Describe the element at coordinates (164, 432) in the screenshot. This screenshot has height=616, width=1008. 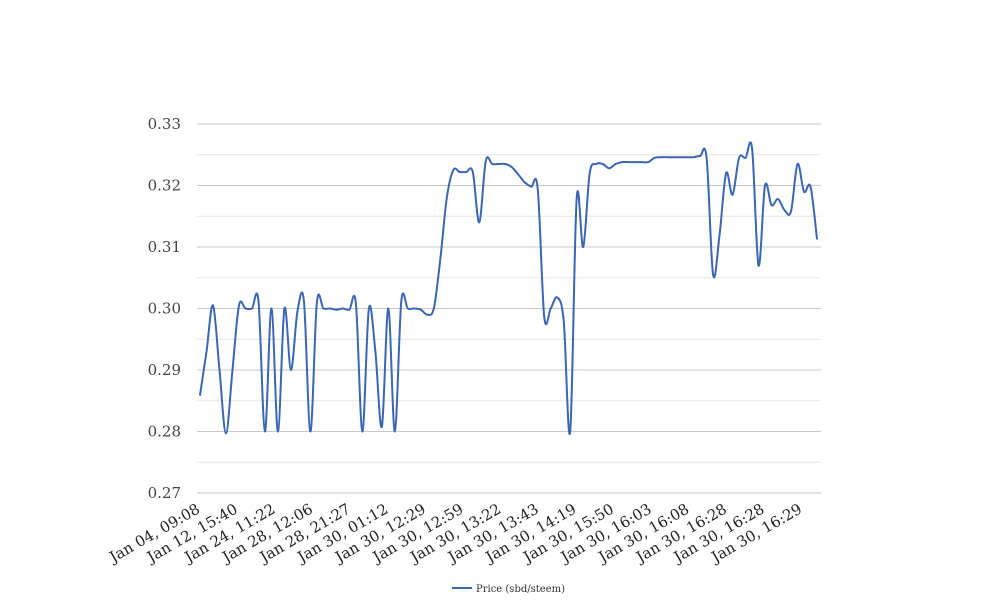
I see `y-tick-label: 0.28` at that location.